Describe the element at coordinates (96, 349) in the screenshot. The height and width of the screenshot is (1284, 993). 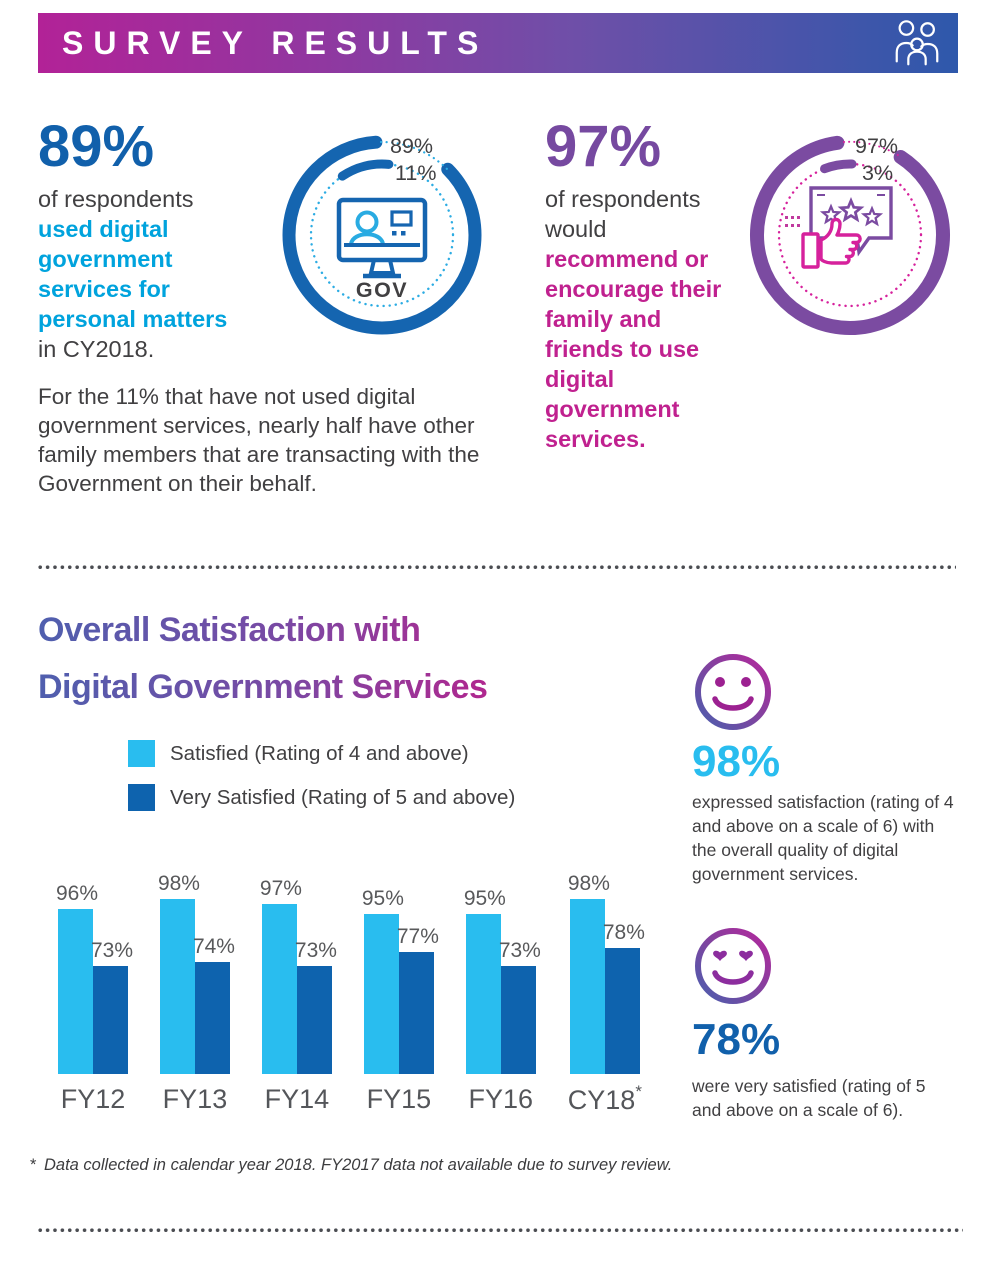
I see `stat-89-line: in CY2018.` at that location.